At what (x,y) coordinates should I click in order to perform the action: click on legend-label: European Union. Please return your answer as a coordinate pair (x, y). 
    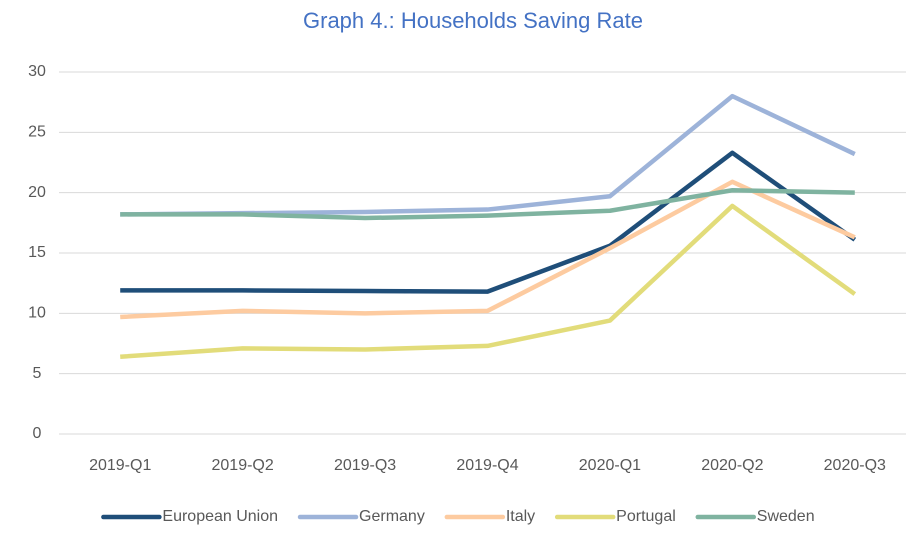
    Looking at the image, I should click on (220, 516).